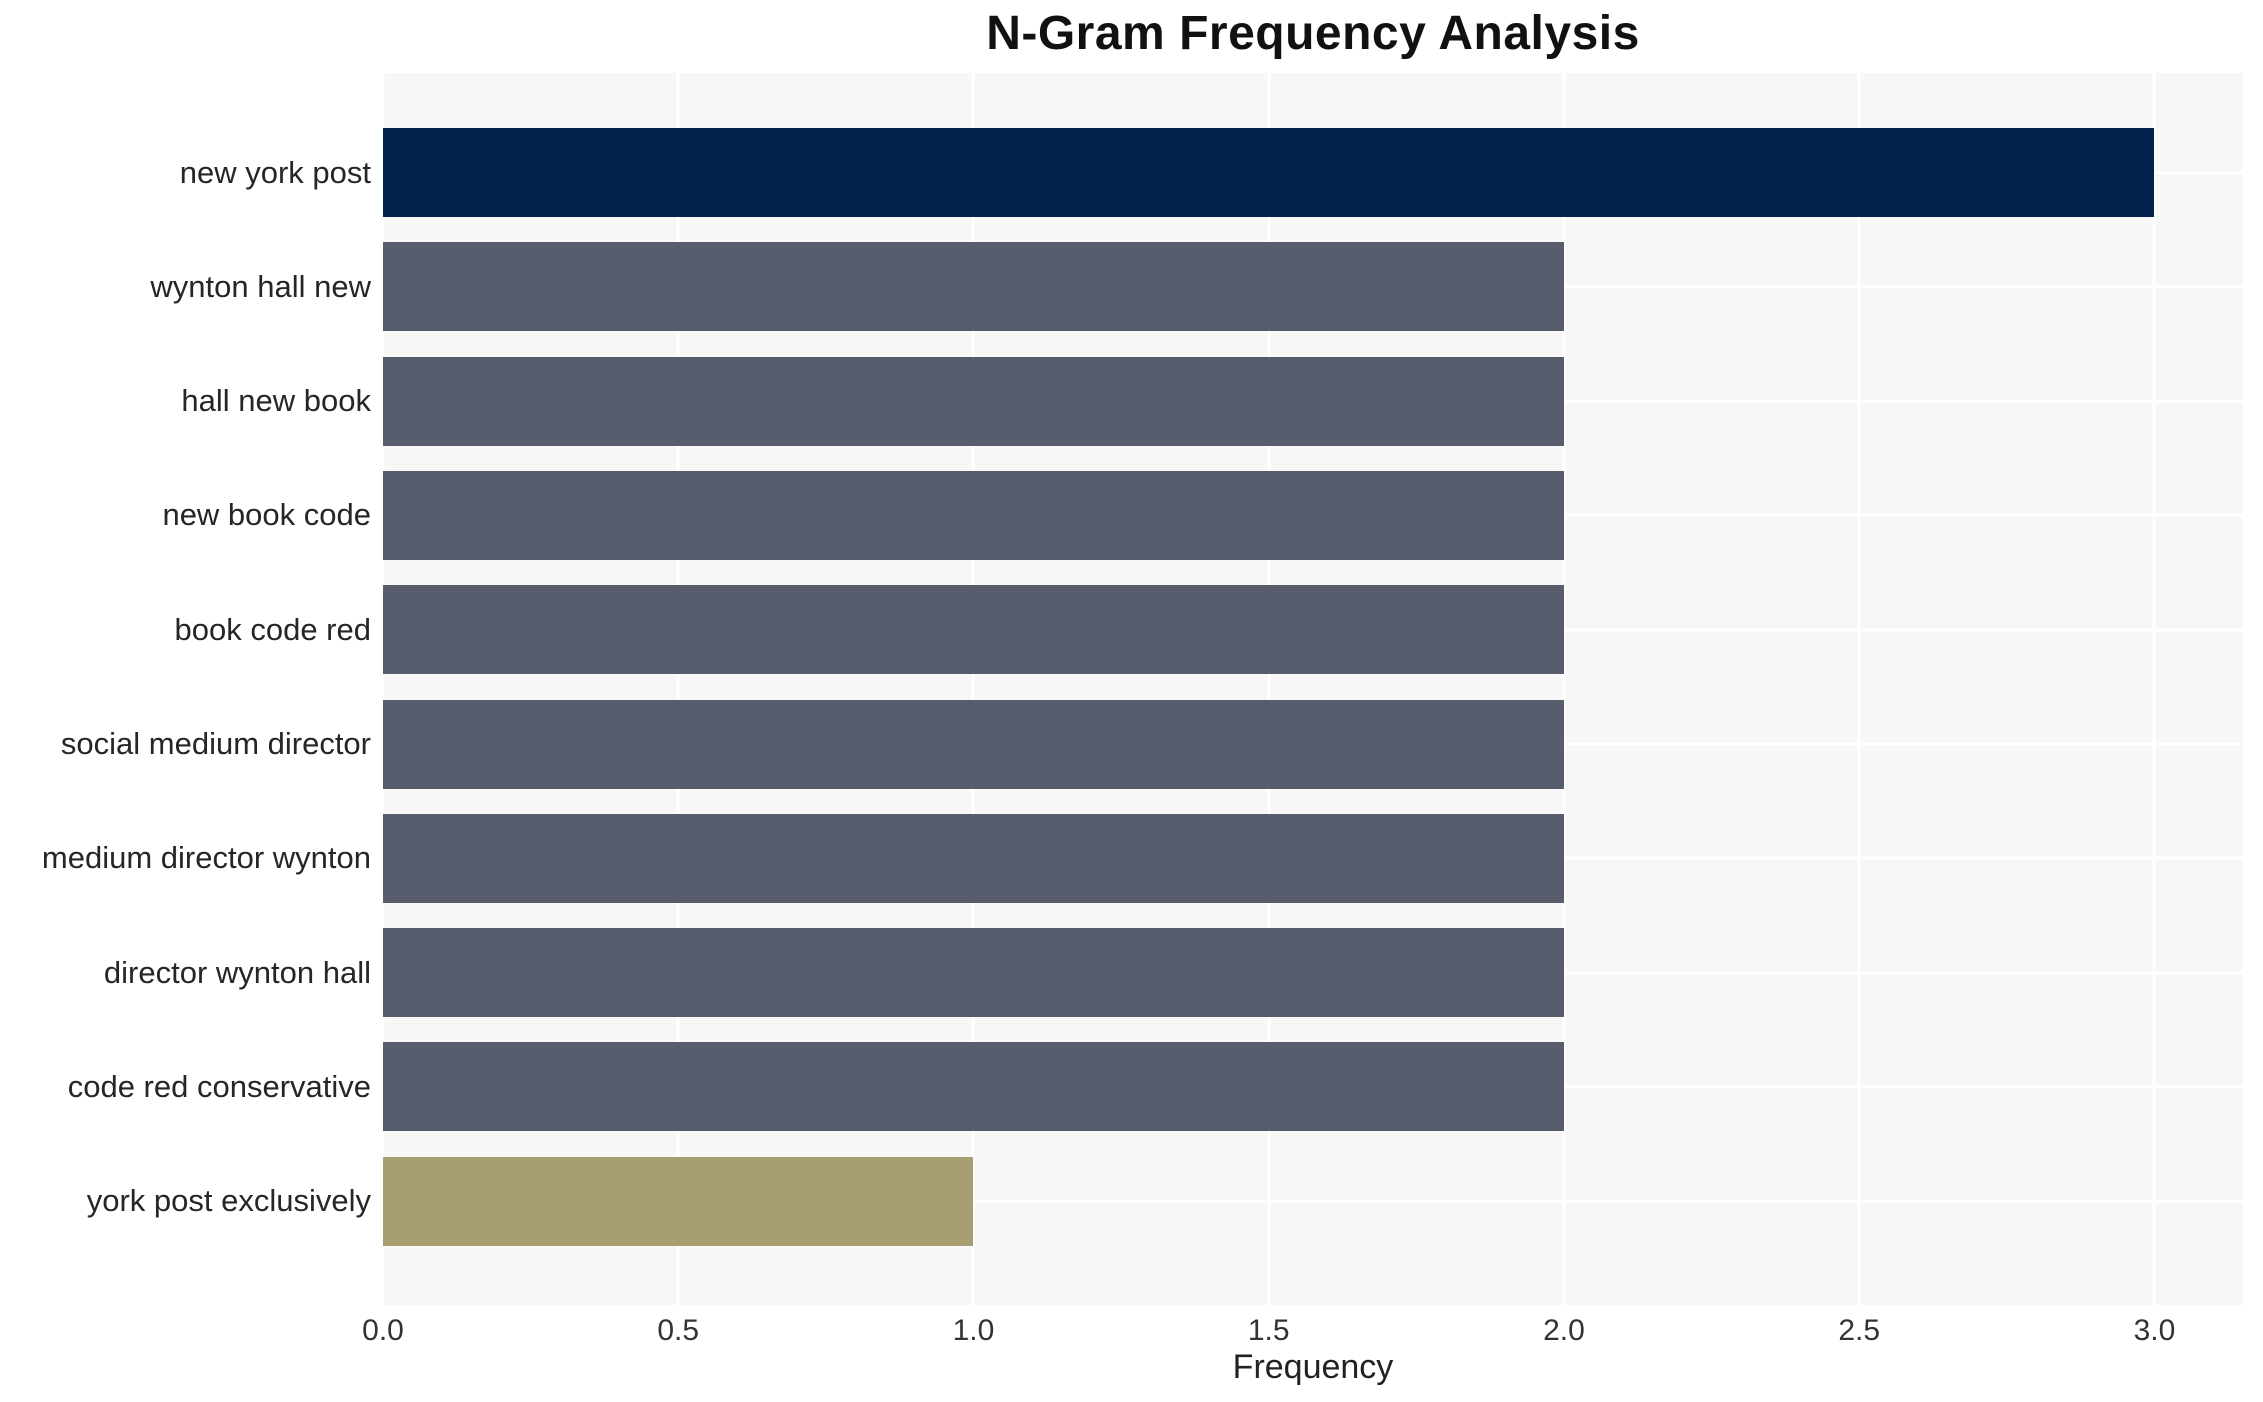  I want to click on bar-book-code-red, so click(973, 630).